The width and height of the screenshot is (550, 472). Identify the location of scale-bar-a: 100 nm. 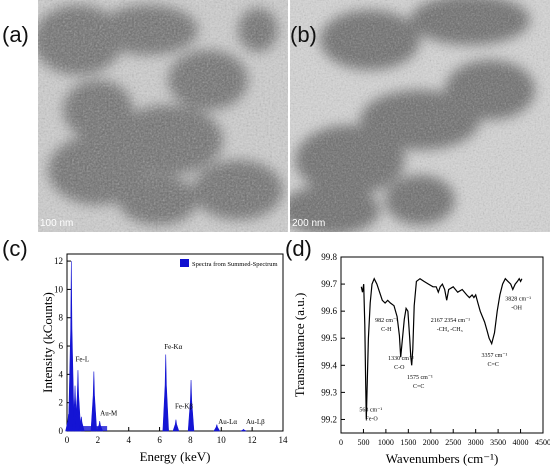
(57, 223).